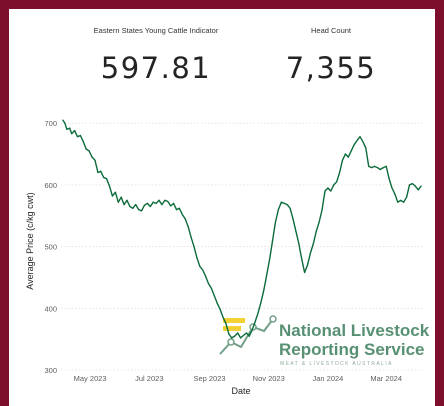  What do you see at coordinates (386, 378) in the screenshot?
I see `x-tick-label: Mar 2024` at bounding box center [386, 378].